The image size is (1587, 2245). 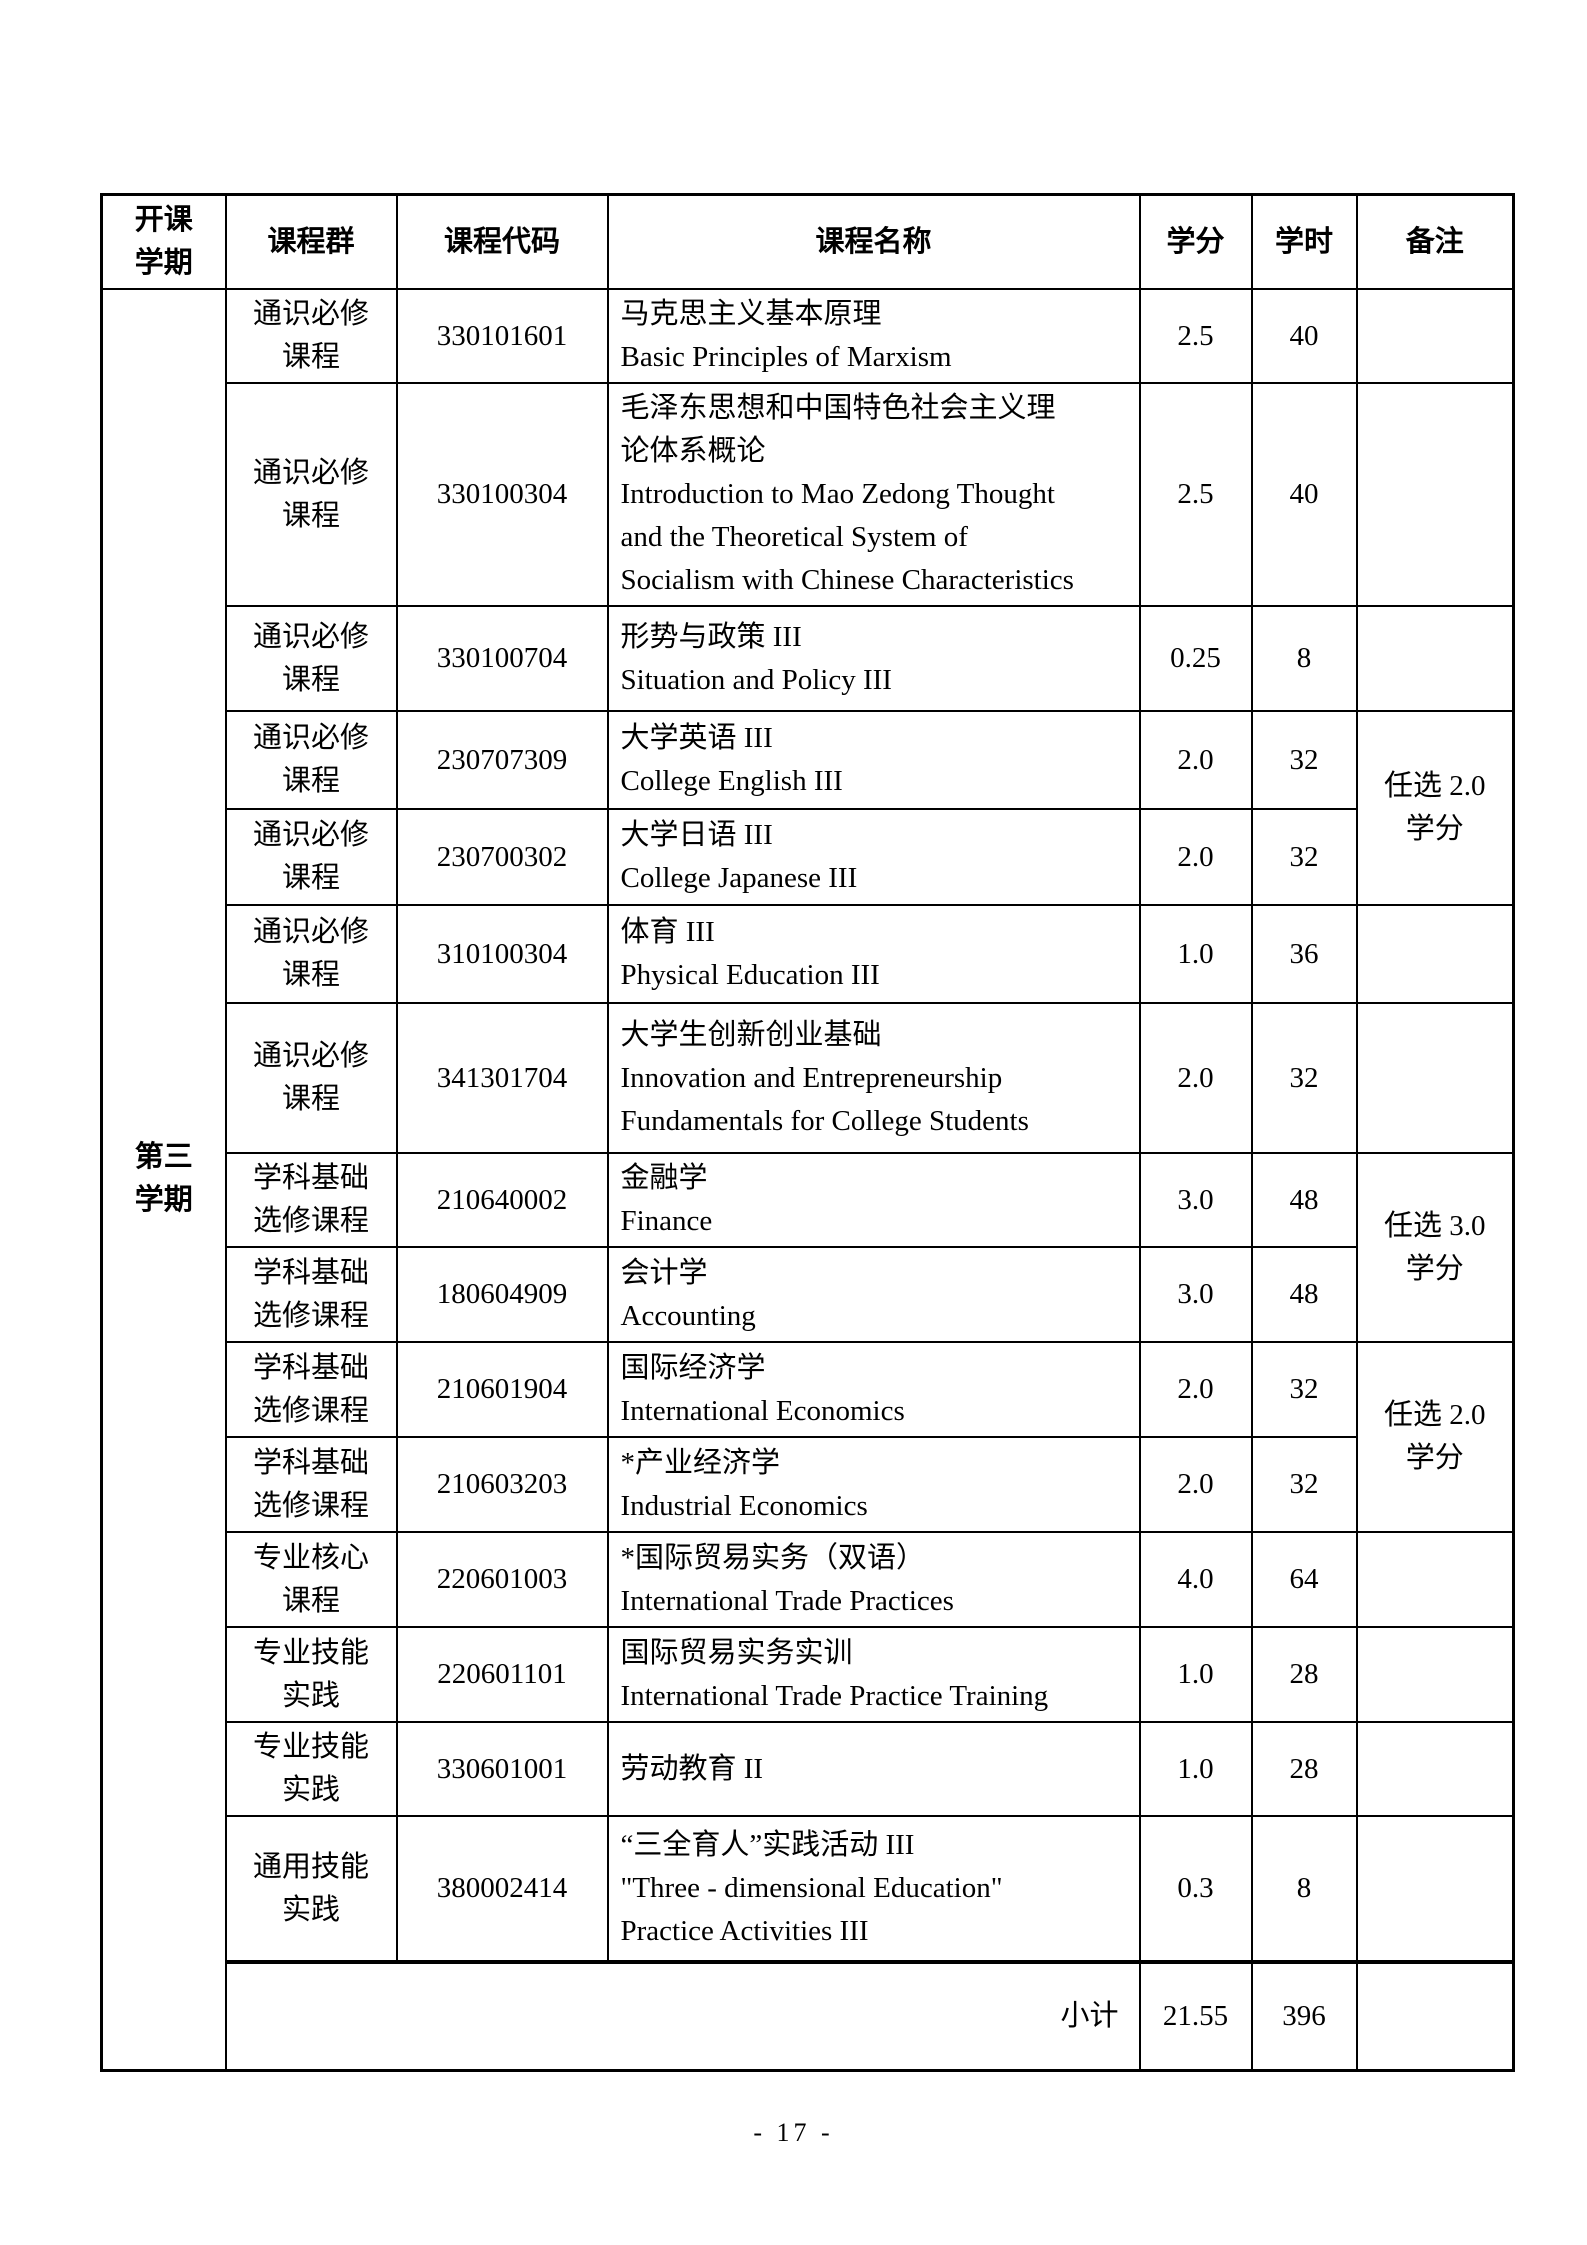 I want to click on course-name-cell: 形势与政策 III Situation and Policy III, so click(x=873, y=658).